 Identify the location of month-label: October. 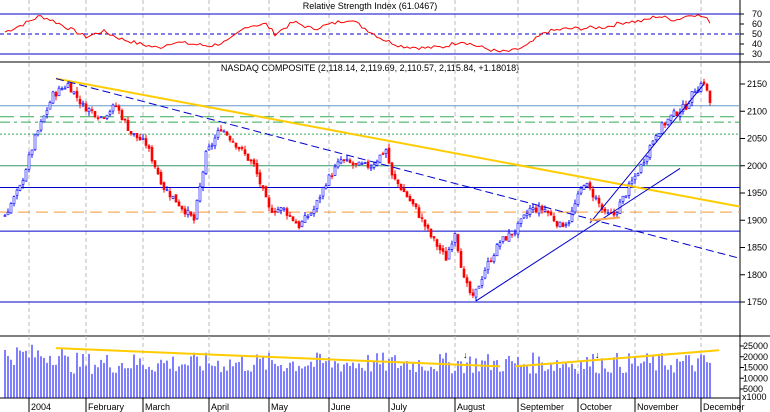
(596, 407).